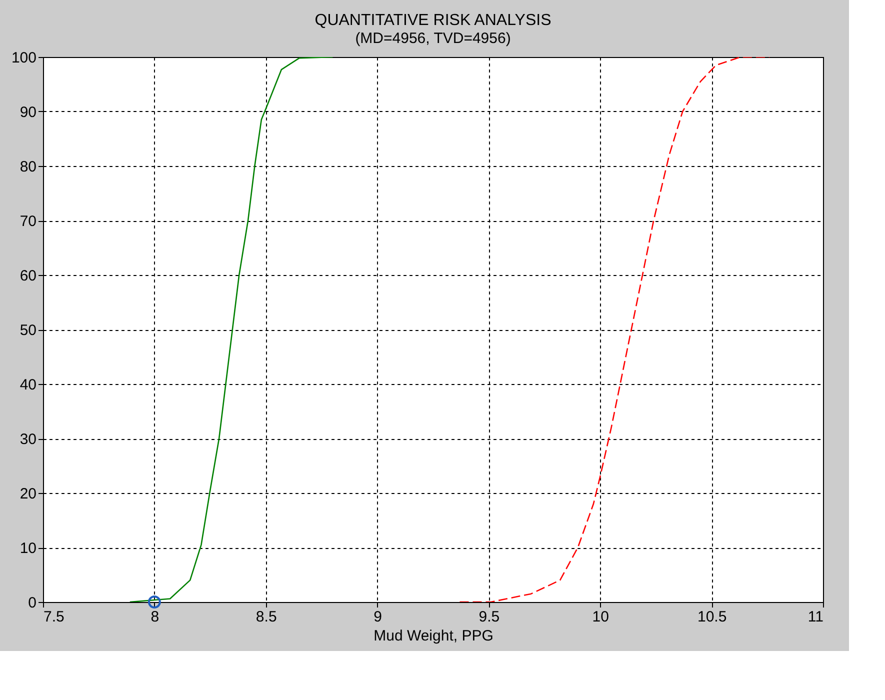 The height and width of the screenshot is (700, 885). Describe the element at coordinates (433, 20) in the screenshot. I see `chart-title: QUANTITATIVE RISK ANALYSIS` at that location.